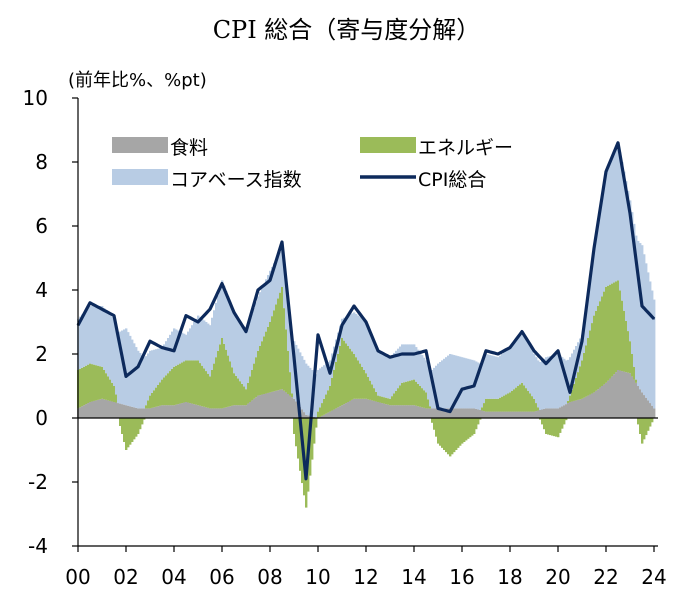  Describe the element at coordinates (77, 577) in the screenshot. I see `x-tick-label: 00` at that location.